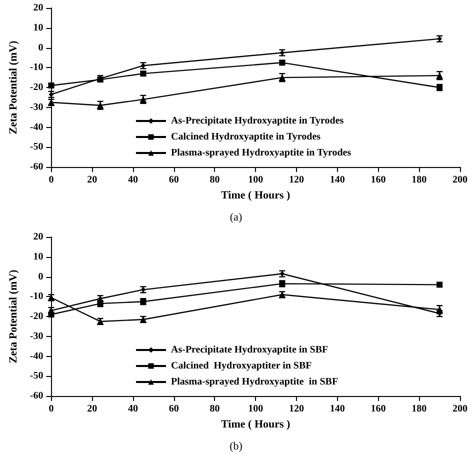 This screenshot has width=472, height=459. I want to click on legend-label: Calcined Hydroxyaptiter in SBF, so click(241, 366).